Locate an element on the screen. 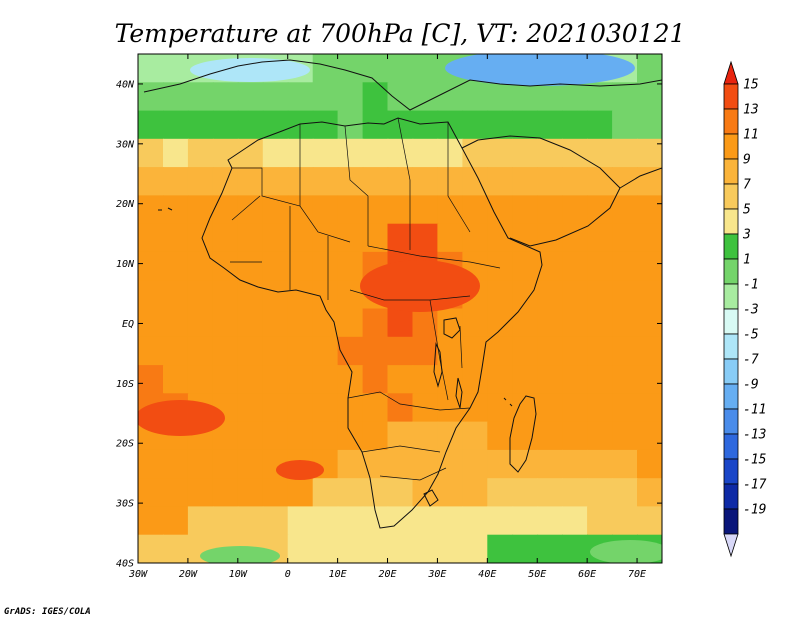  comoros is located at coordinates (508, 402).